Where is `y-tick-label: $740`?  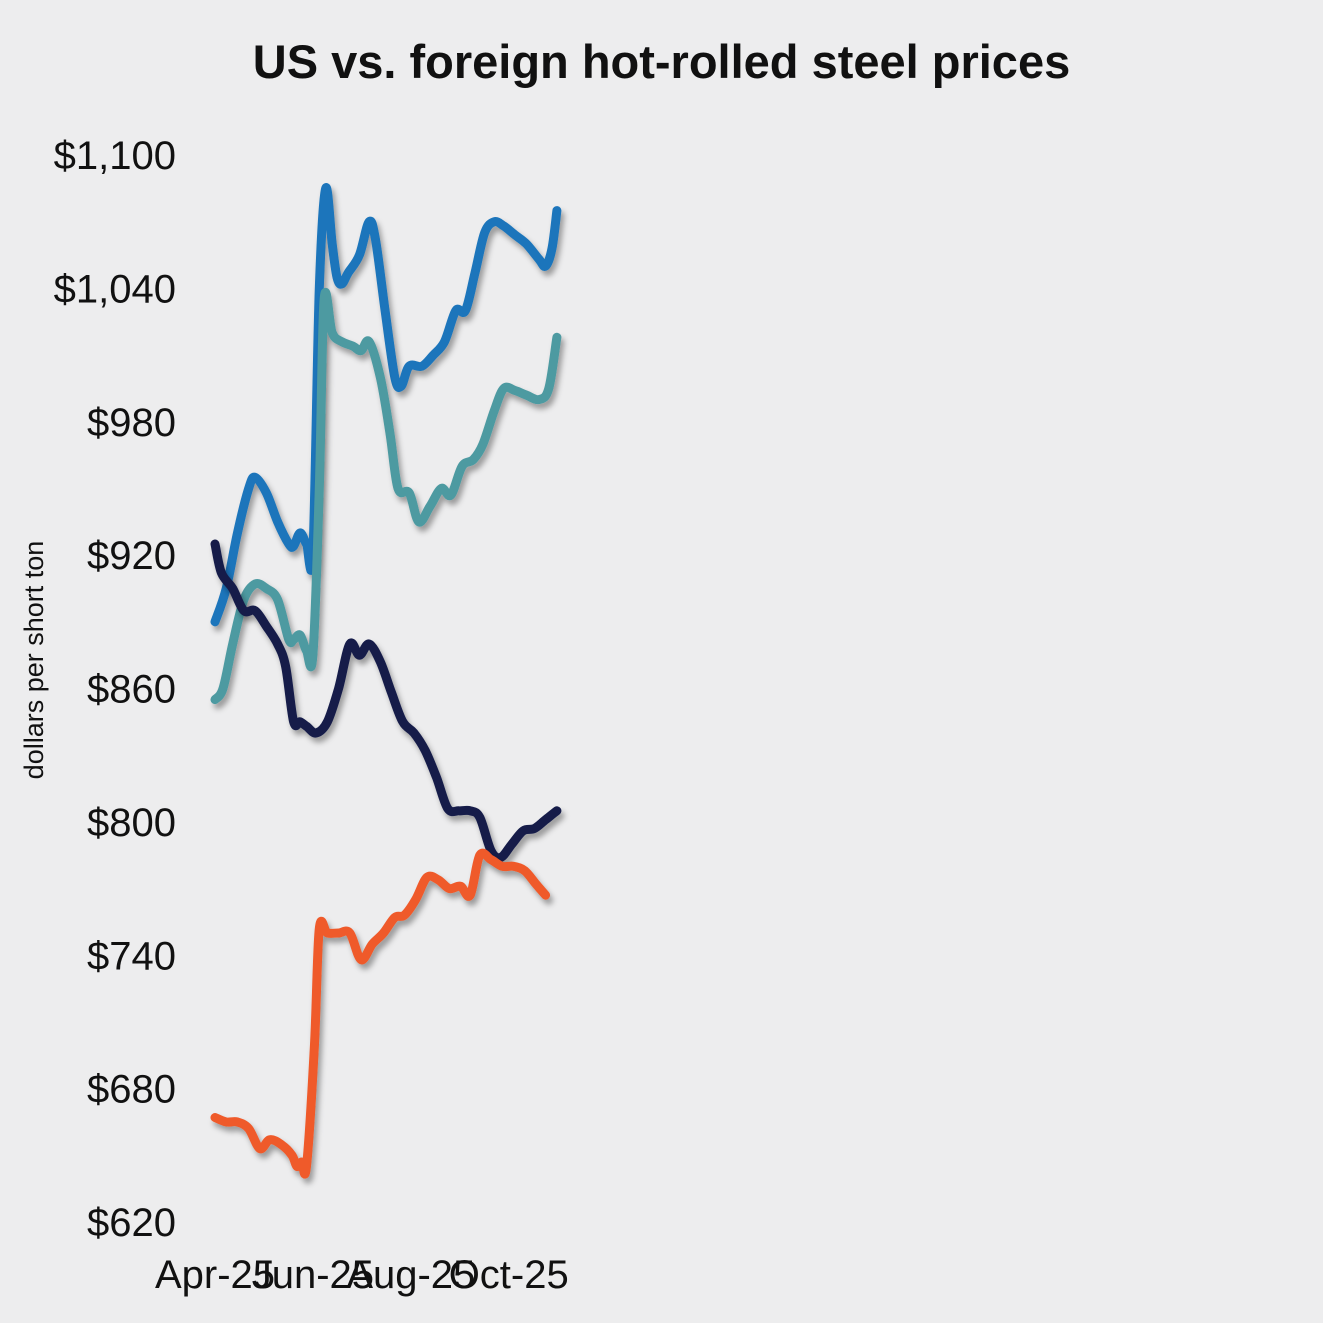
y-tick-label: $740 is located at coordinates (131, 956).